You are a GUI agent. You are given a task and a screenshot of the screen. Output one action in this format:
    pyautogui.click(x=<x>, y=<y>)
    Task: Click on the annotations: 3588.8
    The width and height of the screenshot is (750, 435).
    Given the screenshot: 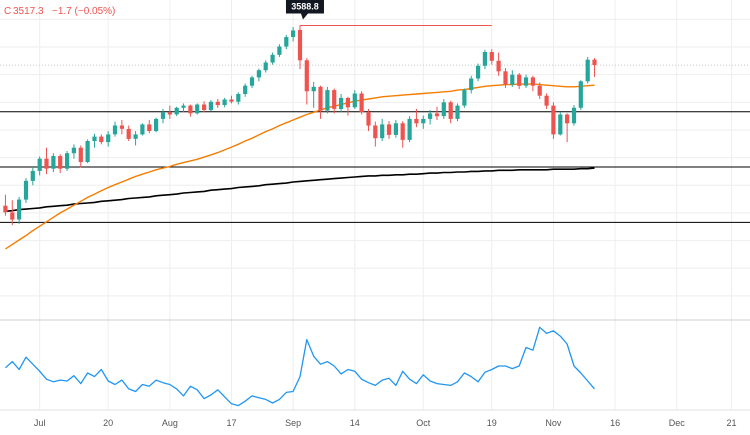 What is the action you would take?
    pyautogui.click(x=388, y=13)
    